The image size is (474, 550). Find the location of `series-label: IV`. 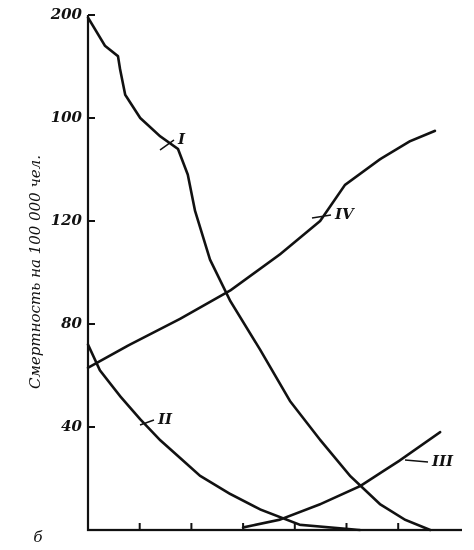

series-label: IV is located at coordinates (344, 214).